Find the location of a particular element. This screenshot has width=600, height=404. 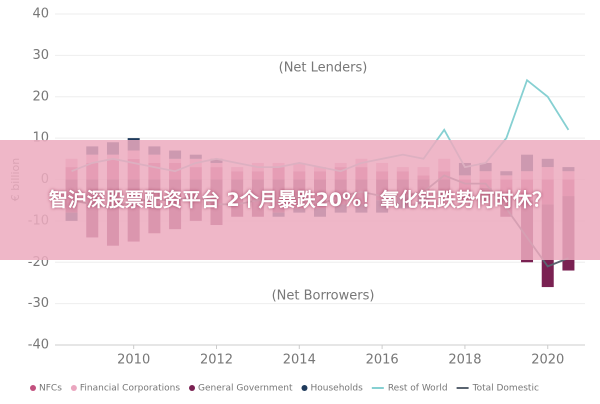

x-tick-label: 2016 is located at coordinates (382, 360).